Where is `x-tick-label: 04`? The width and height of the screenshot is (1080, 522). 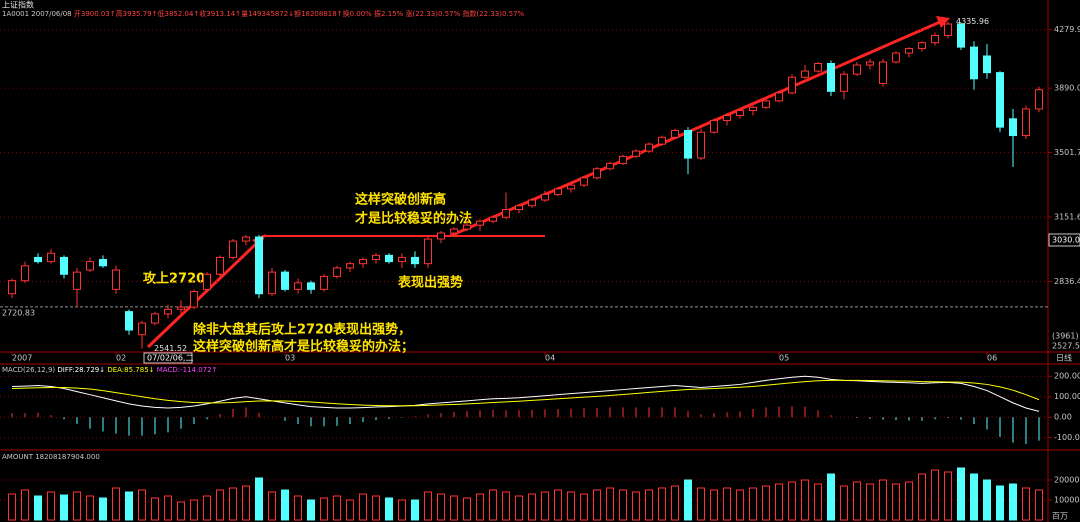
x-tick-label: 04 is located at coordinates (550, 358).